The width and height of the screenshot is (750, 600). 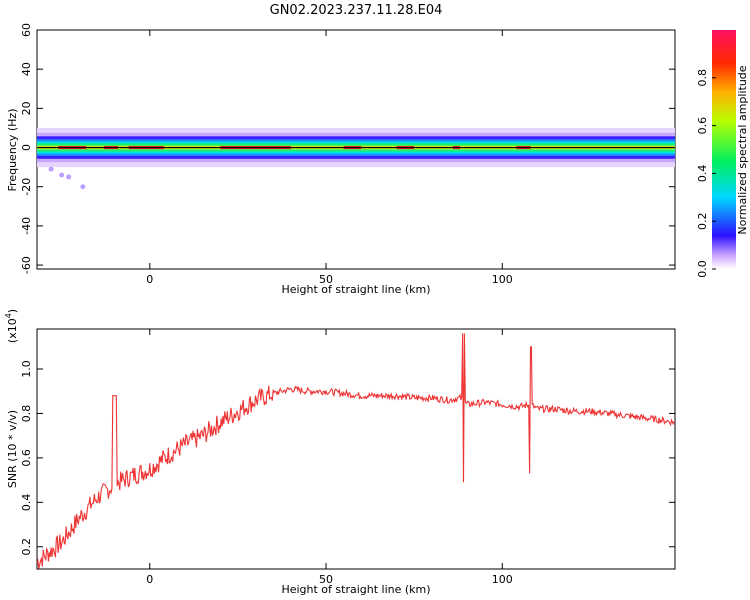 I want to click on bottom-ytick-label: 0.6, so click(x=26, y=458).